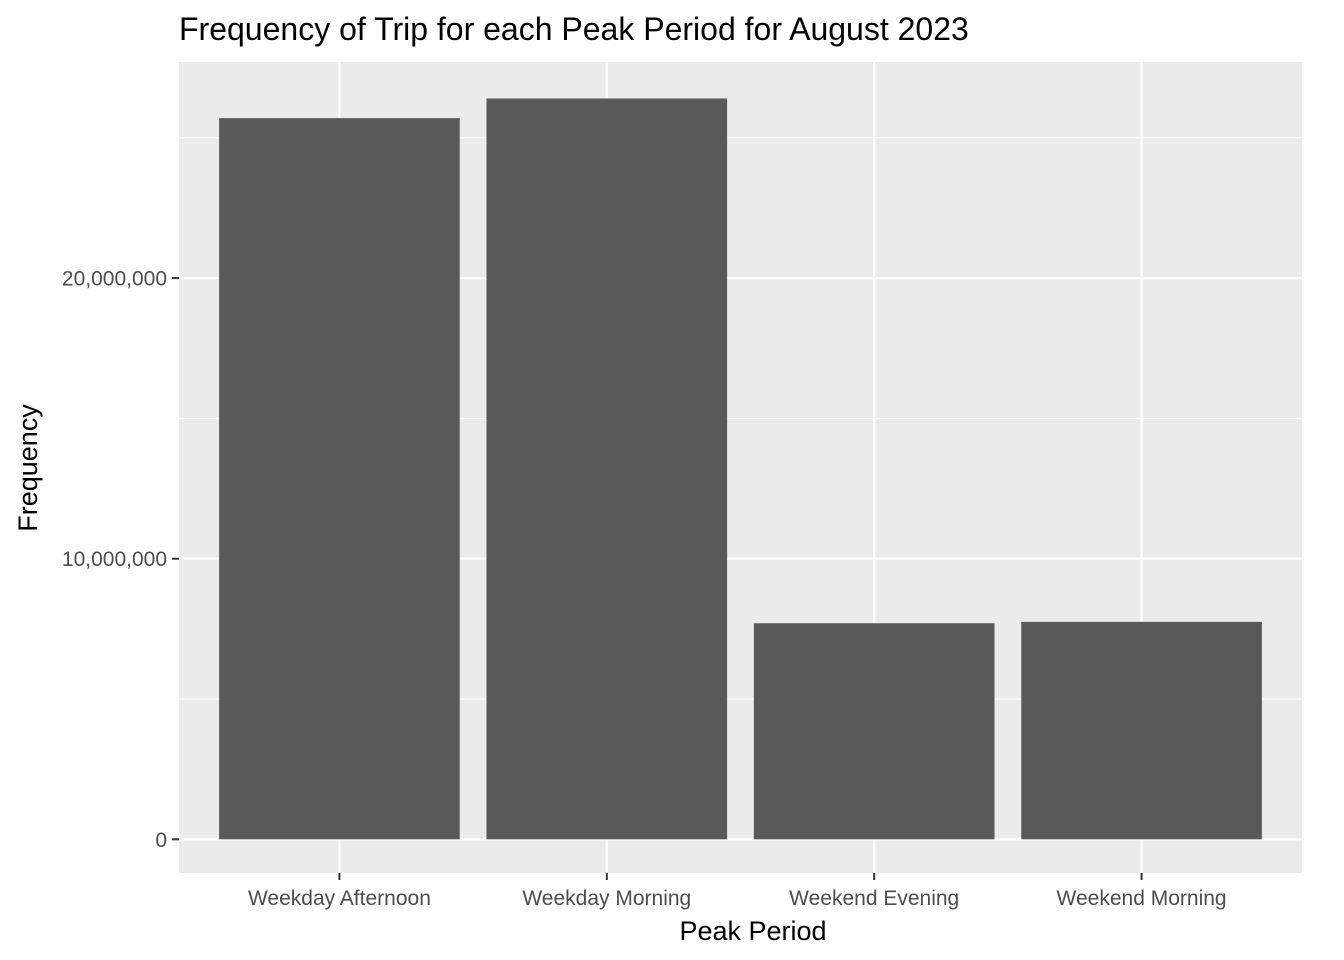 The width and height of the screenshot is (1344, 960). I want to click on x-axis-title: Peak Period, so click(752, 931).